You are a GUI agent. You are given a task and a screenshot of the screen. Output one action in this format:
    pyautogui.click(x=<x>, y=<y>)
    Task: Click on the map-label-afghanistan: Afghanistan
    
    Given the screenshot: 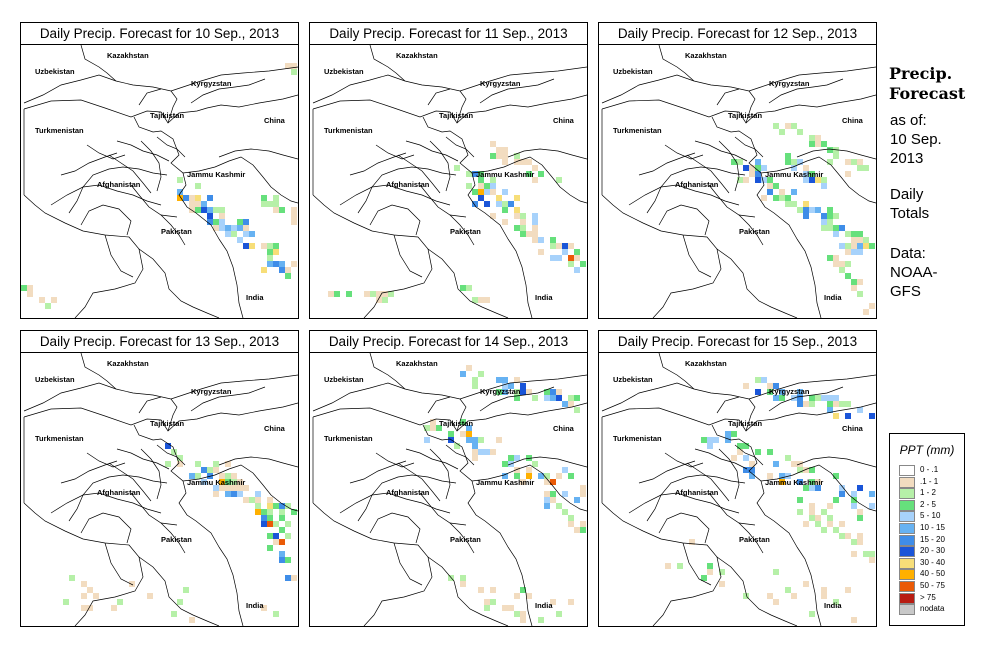 What is the action you would take?
    pyautogui.click(x=408, y=184)
    